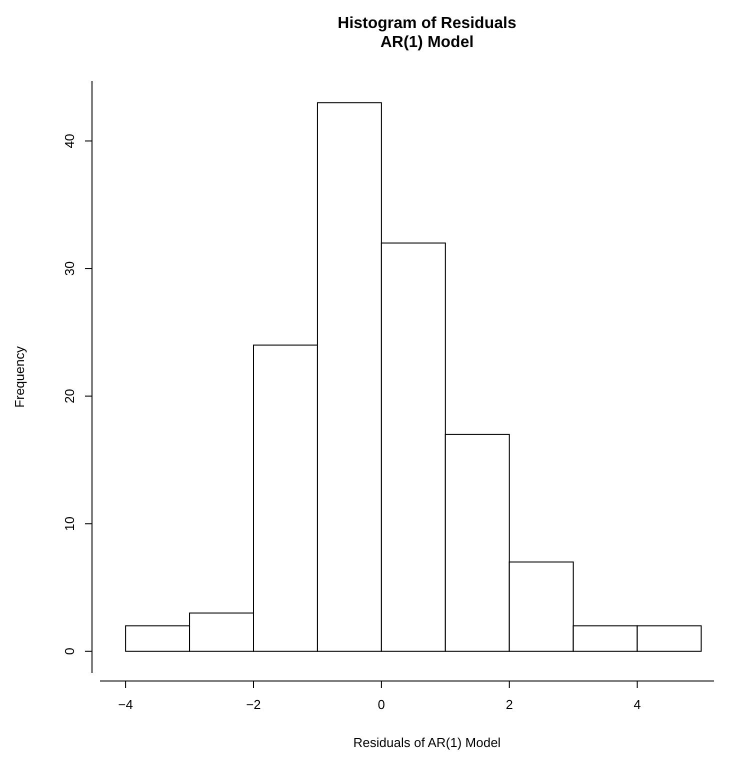 This screenshot has width=731, height=765. I want to click on x-tick-label: 0, so click(382, 704).